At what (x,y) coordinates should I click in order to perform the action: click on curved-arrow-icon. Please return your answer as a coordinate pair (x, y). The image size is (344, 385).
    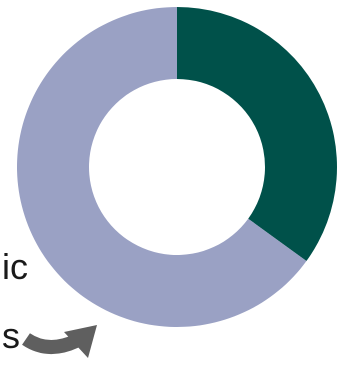
    Looking at the image, I should click on (59, 341).